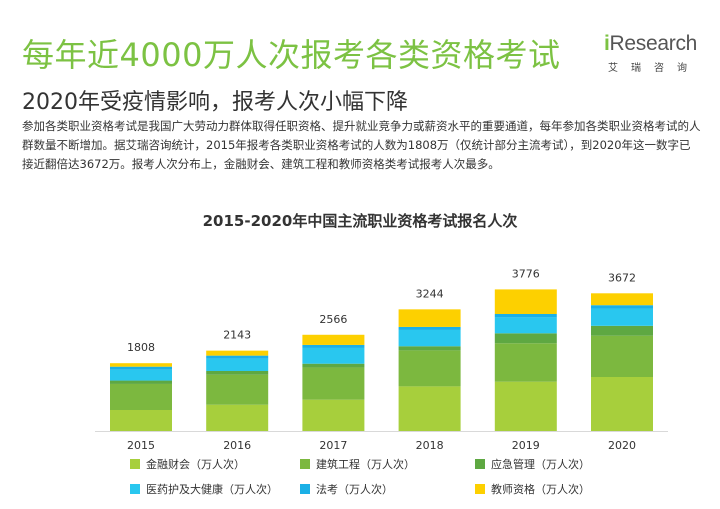 This screenshot has width=720, height=509. I want to click on legend-label-1: 建筑工程（万人次）, so click(365, 464).